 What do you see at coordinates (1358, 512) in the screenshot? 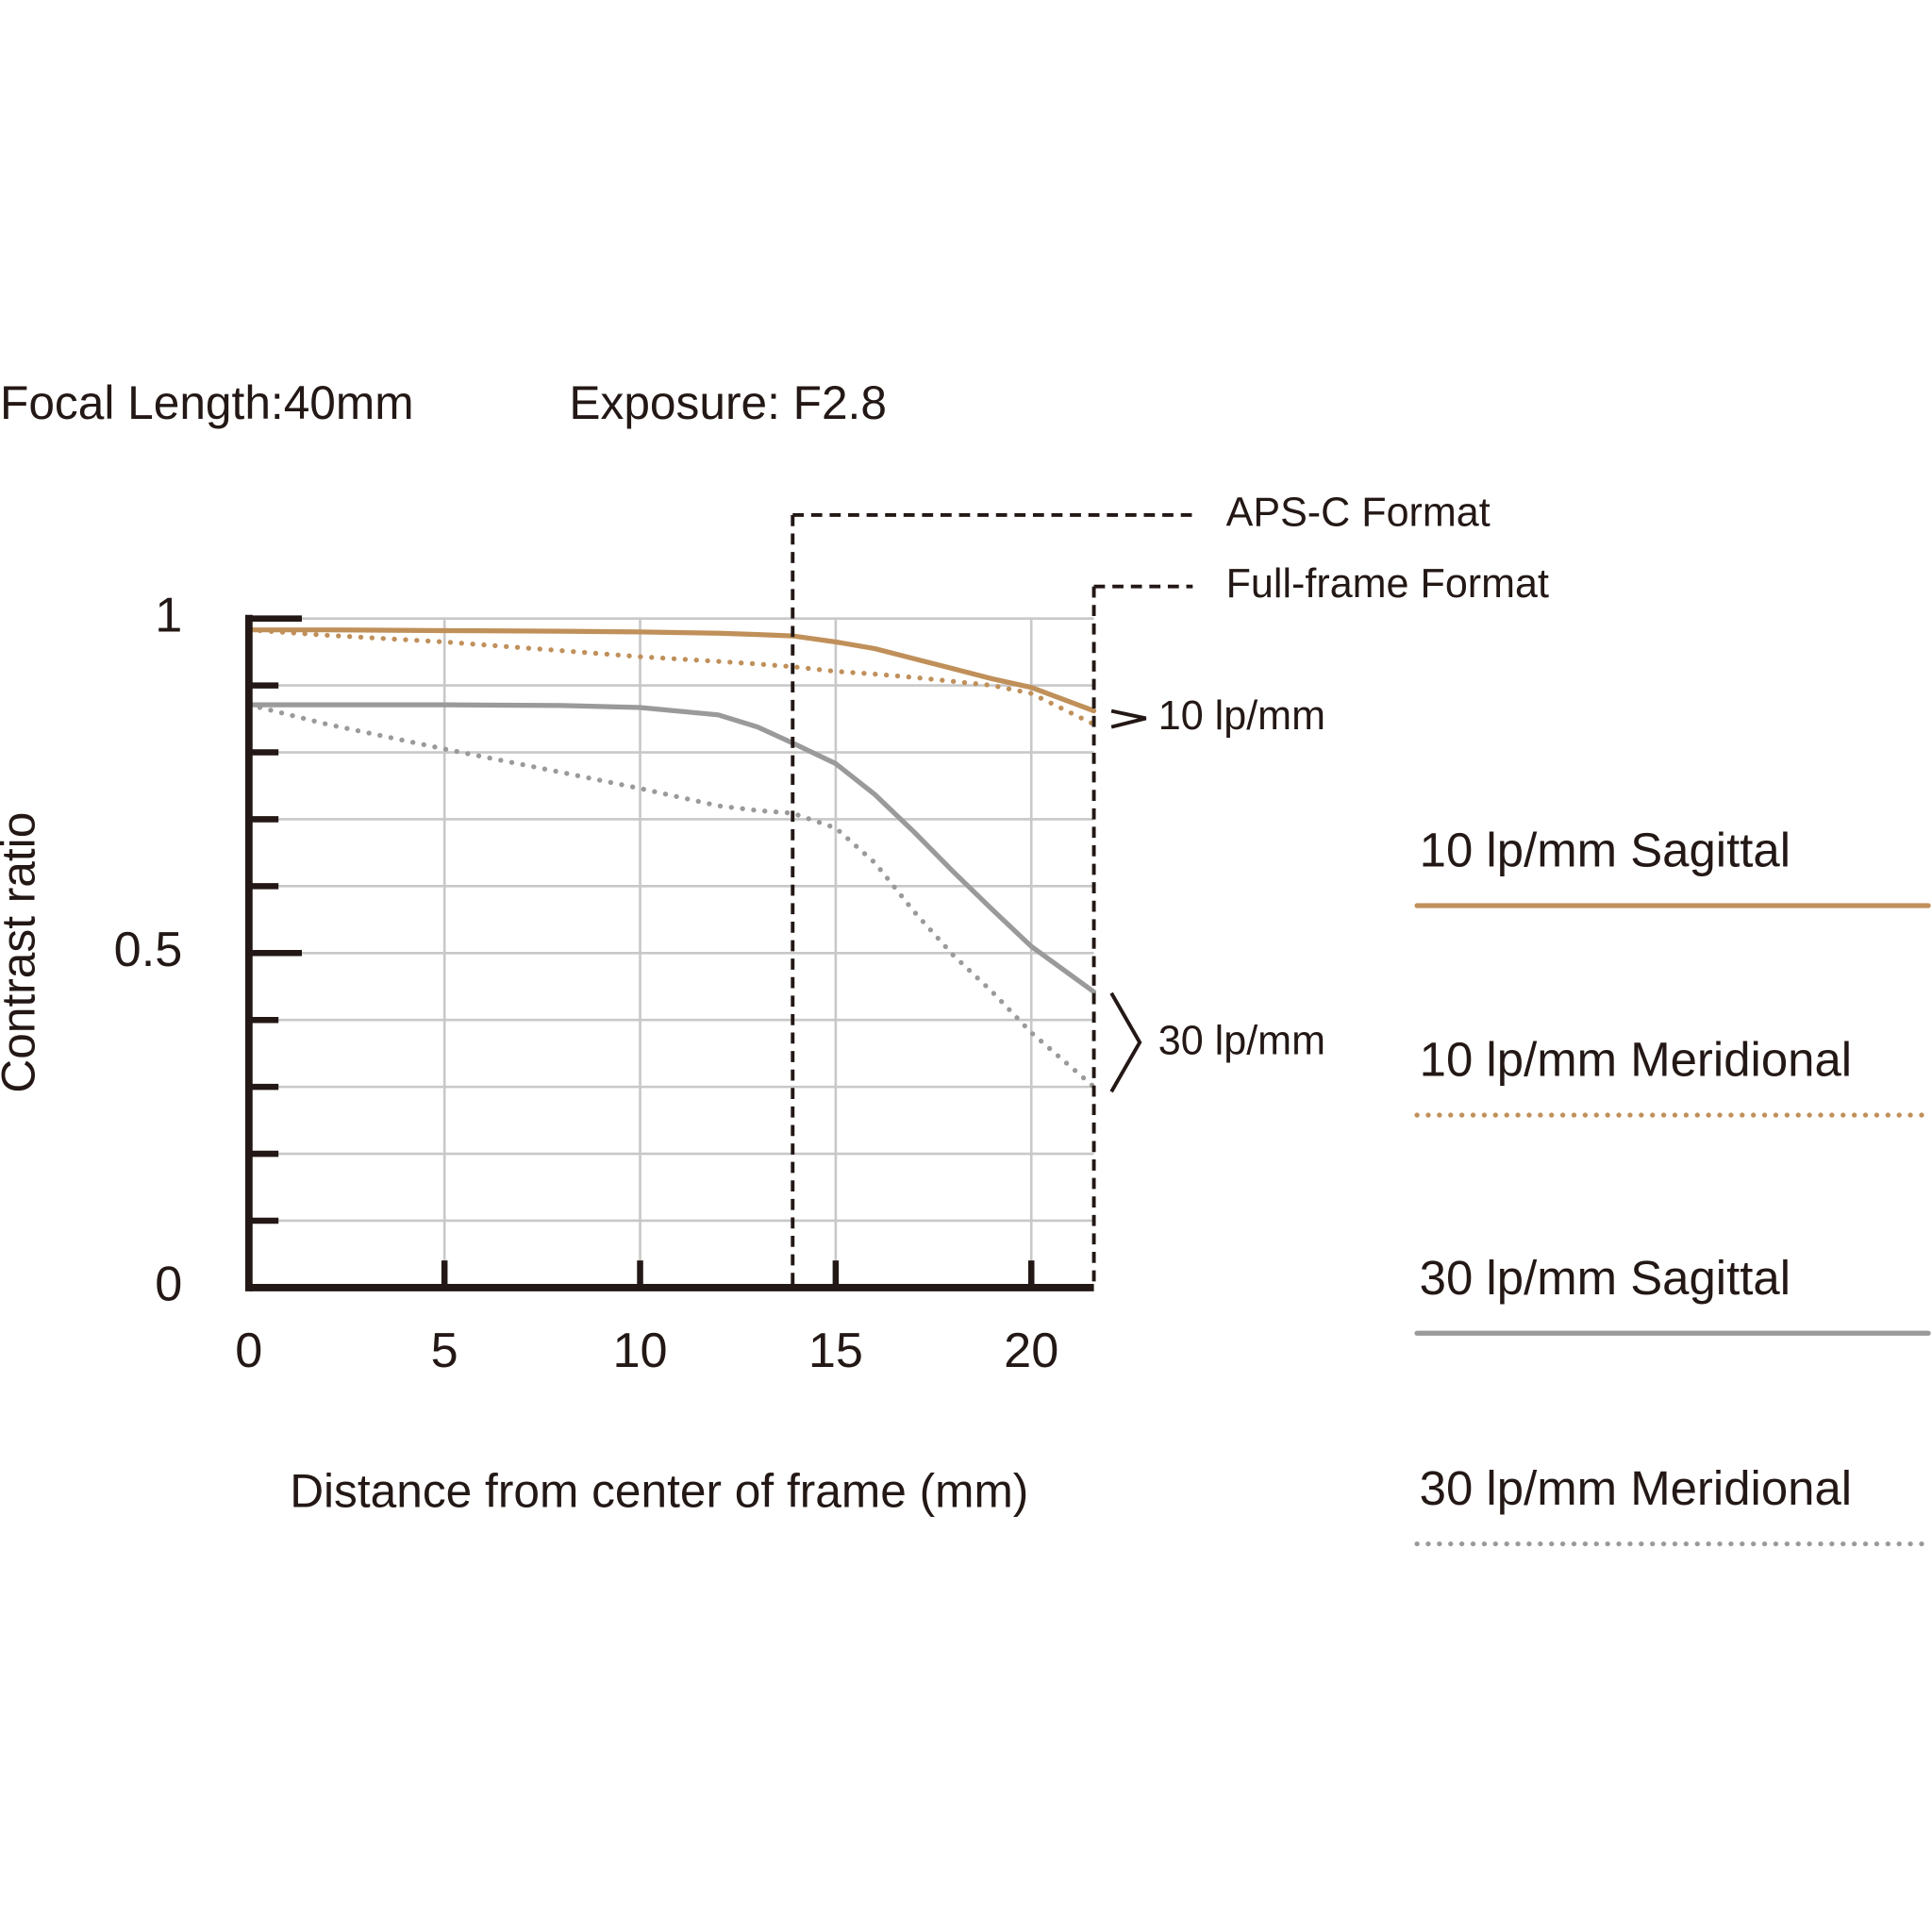
I see `format-label: APS-C Format` at bounding box center [1358, 512].